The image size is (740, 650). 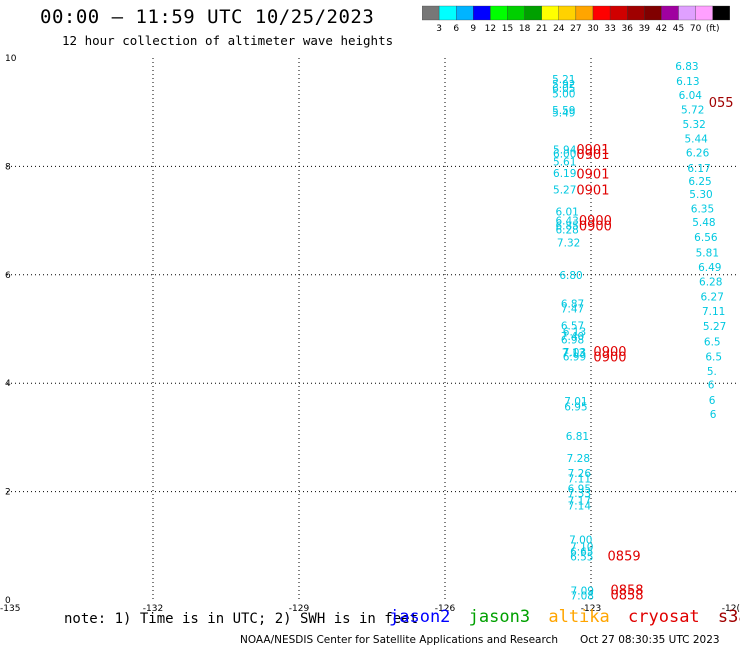 What do you see at coordinates (698, 154) in the screenshot?
I see `wave-height-label: 6.26` at bounding box center [698, 154].